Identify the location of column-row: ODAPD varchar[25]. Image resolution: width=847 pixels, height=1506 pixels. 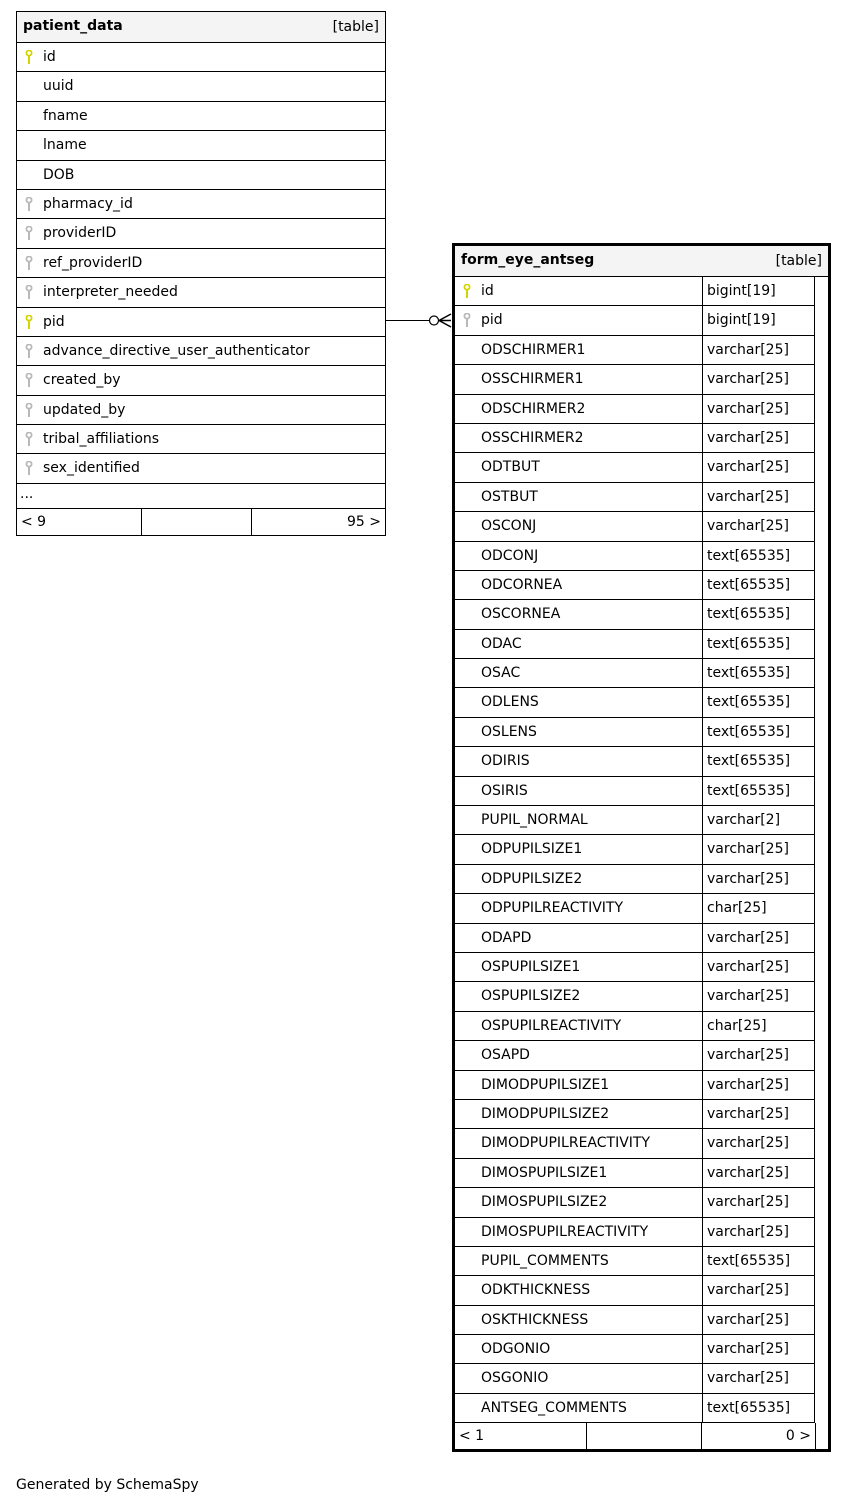
(635, 938).